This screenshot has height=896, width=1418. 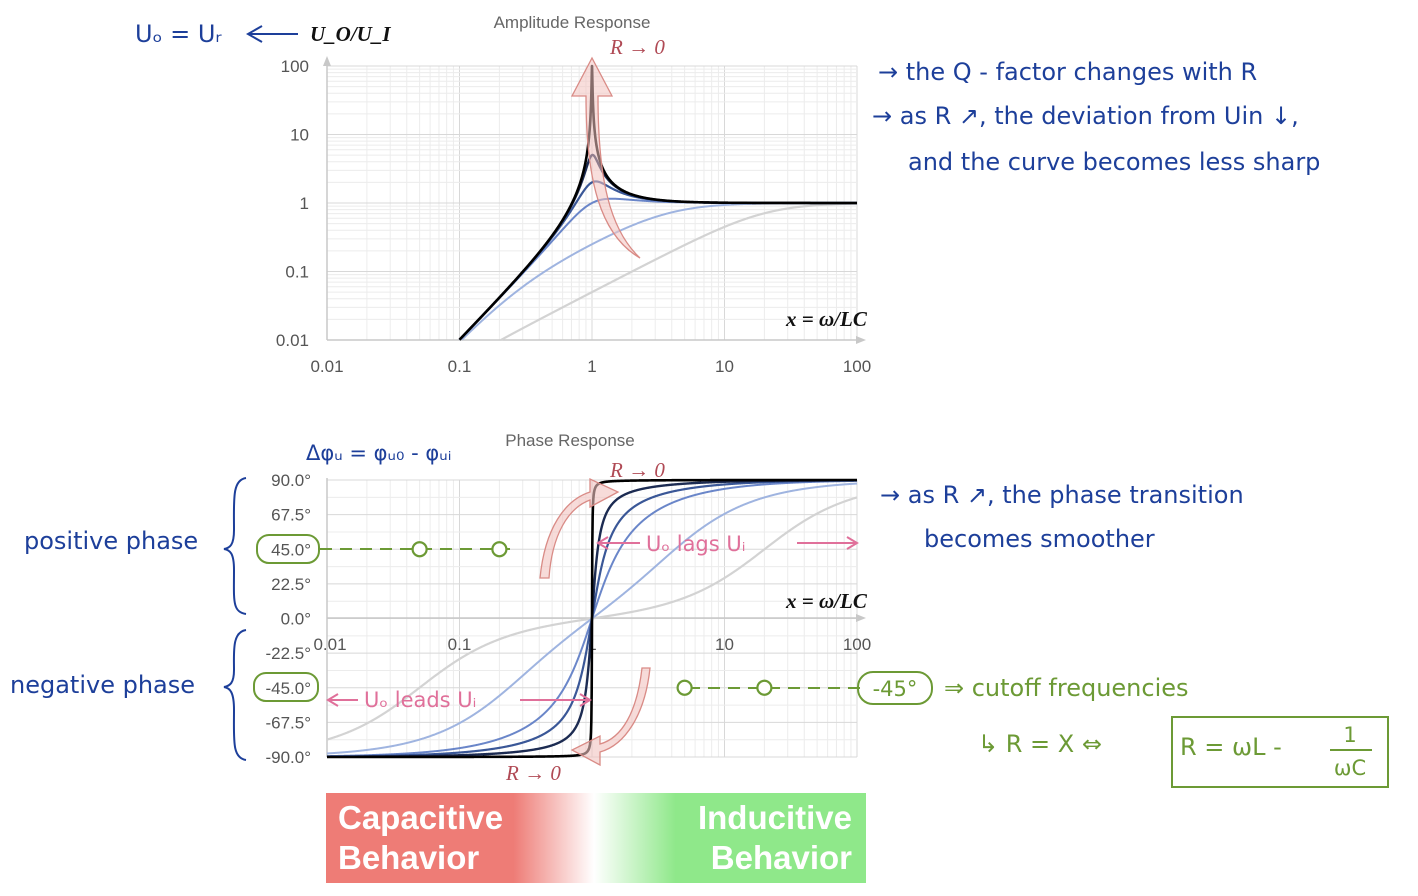 I want to click on amplitude-y-tick: 1, so click(x=304, y=203).